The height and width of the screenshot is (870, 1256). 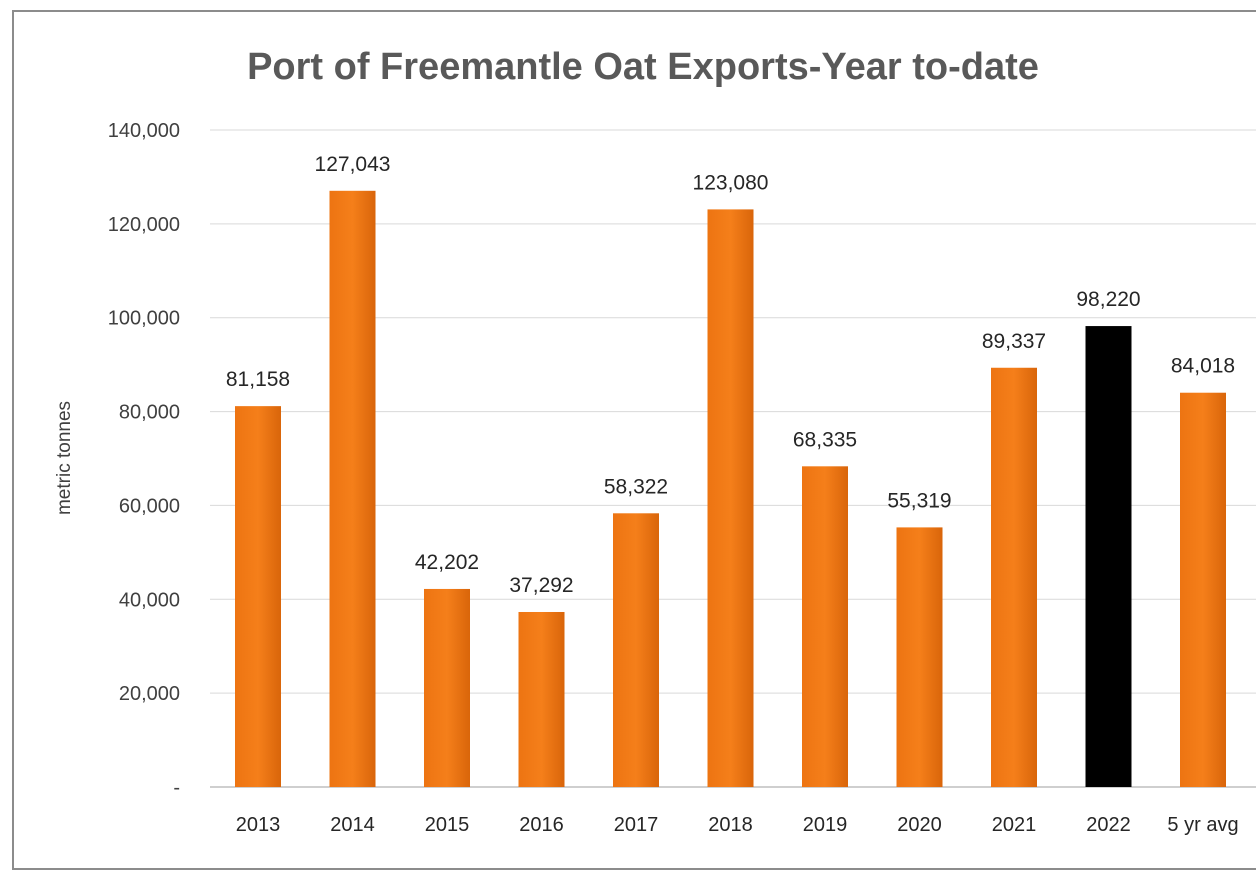 I want to click on x-tick-label: 2022, so click(x=1108, y=825).